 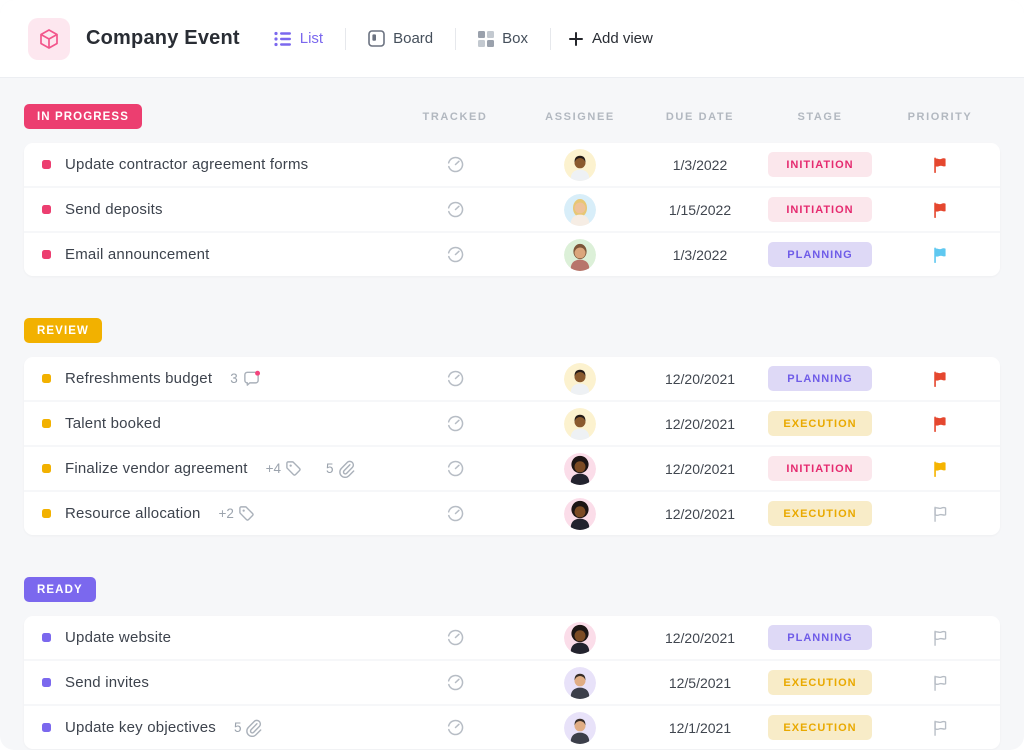 What do you see at coordinates (512, 682) in the screenshot?
I see `task-row: Send invites 12/5/2021 EXECUTION` at bounding box center [512, 682].